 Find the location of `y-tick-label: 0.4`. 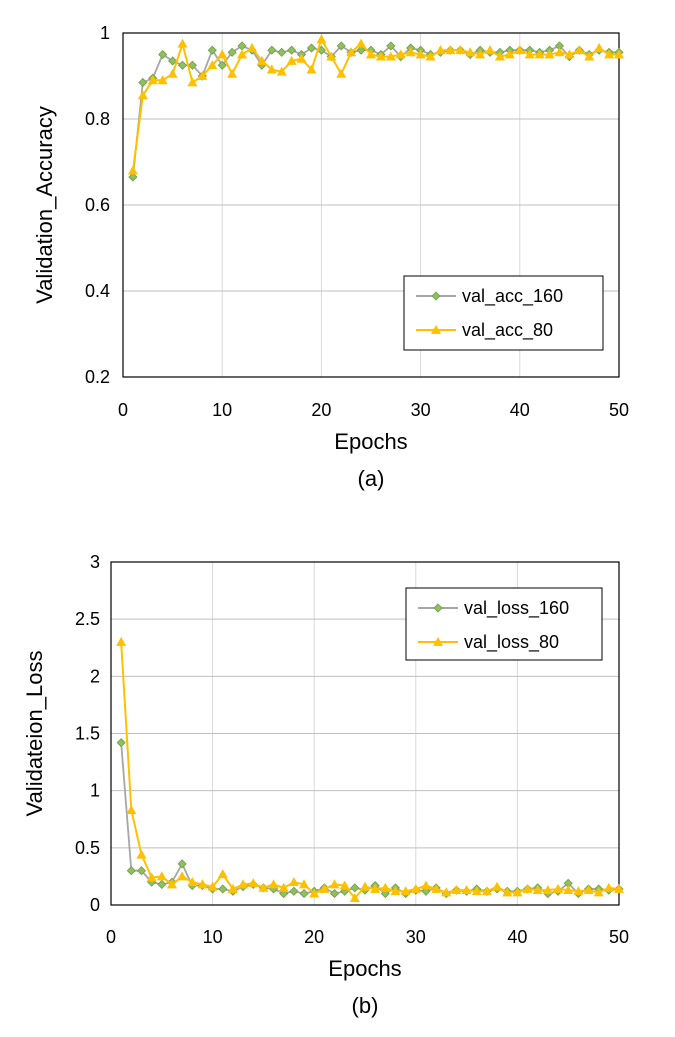

y-tick-label: 0.4 is located at coordinates (97, 291).